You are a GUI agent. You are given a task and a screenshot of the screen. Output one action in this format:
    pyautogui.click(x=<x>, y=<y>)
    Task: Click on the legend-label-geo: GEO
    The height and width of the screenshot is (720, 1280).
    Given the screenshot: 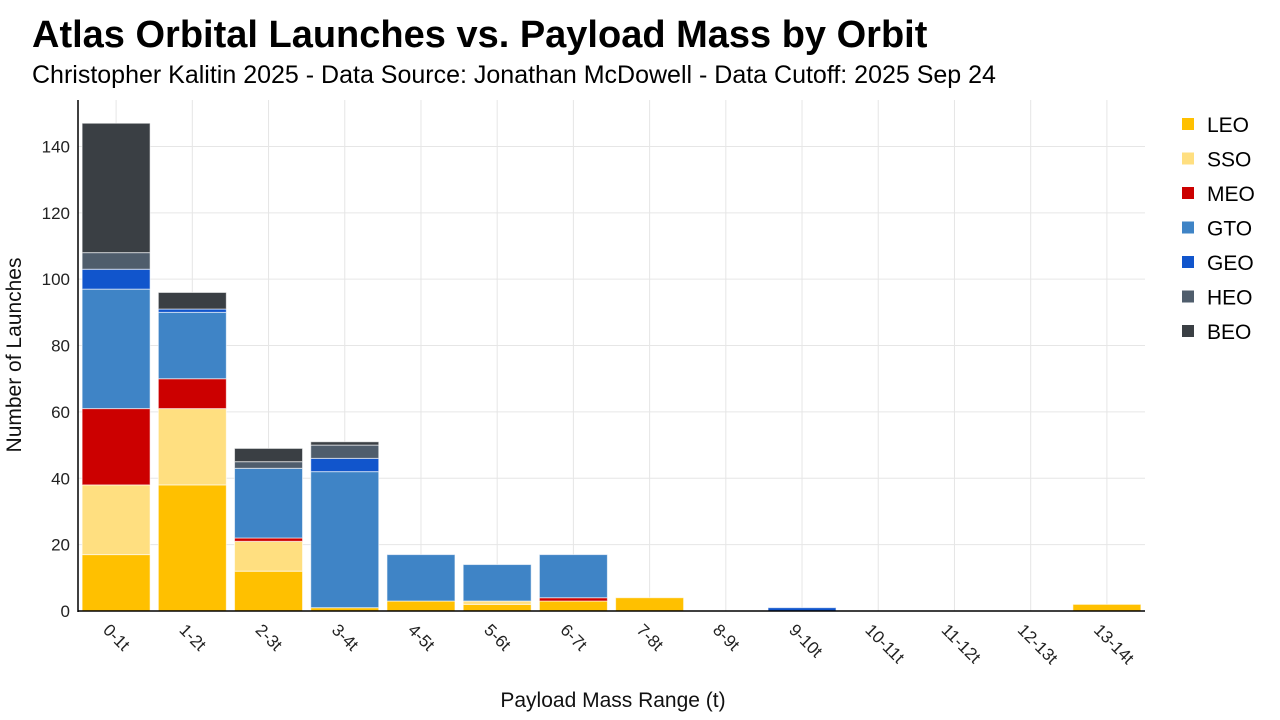 What is the action you would take?
    pyautogui.click(x=1230, y=263)
    